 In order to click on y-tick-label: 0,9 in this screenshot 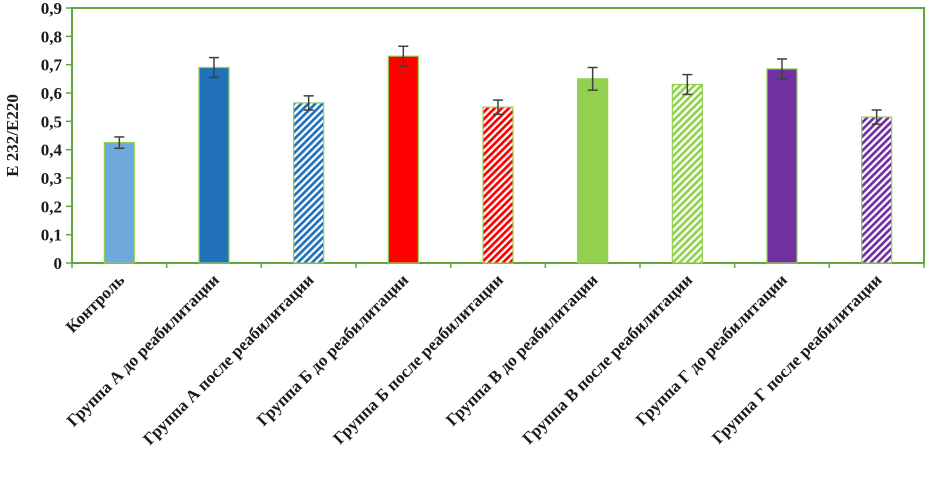, I will do `click(51, 9)`.